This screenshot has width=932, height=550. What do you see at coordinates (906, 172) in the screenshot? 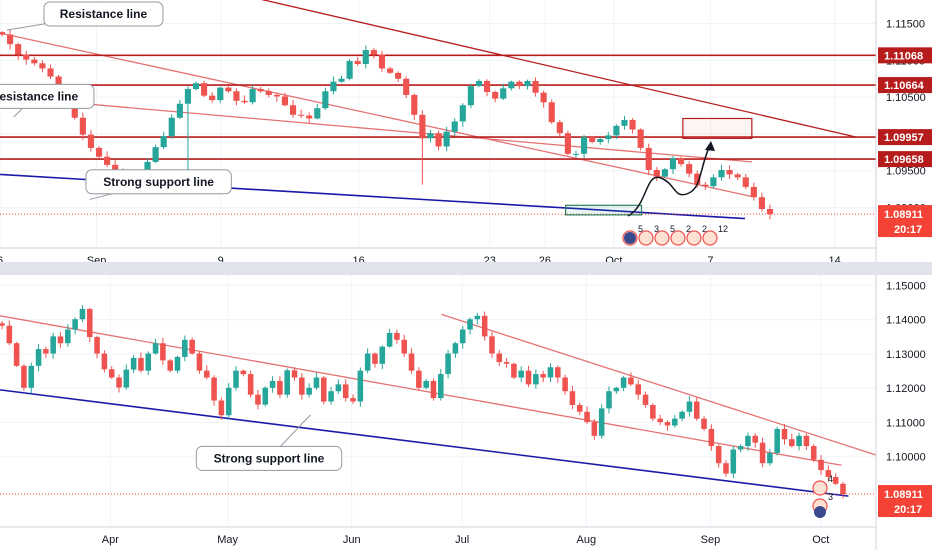
I see `y-tick-label: 1.09500` at bounding box center [906, 172].